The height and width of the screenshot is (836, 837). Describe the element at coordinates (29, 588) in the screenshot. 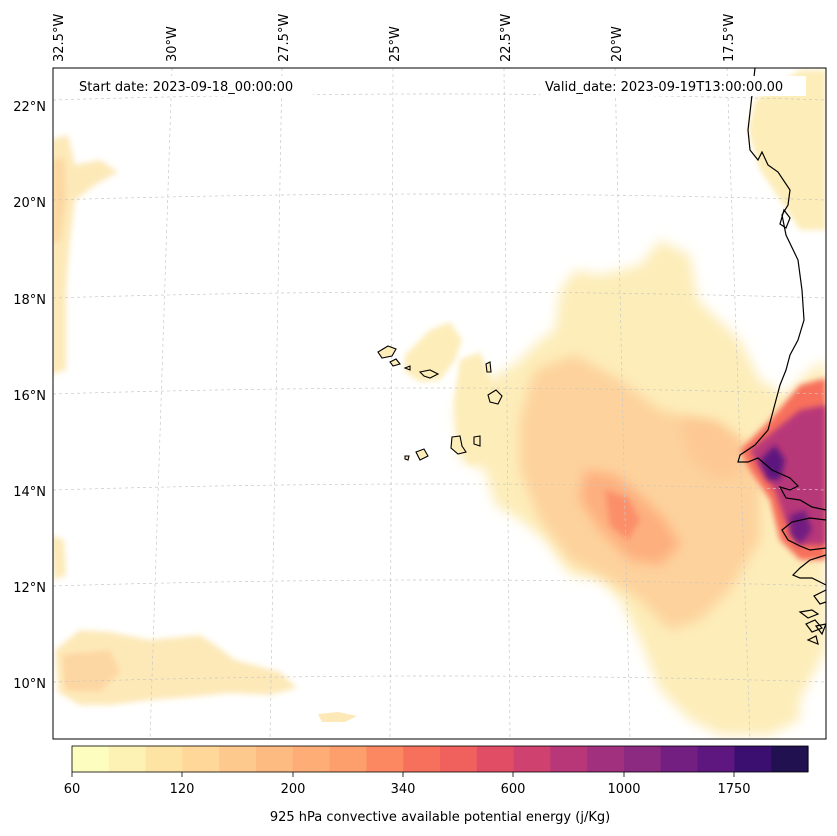

I see `lat-label-12n: 12°N` at that location.